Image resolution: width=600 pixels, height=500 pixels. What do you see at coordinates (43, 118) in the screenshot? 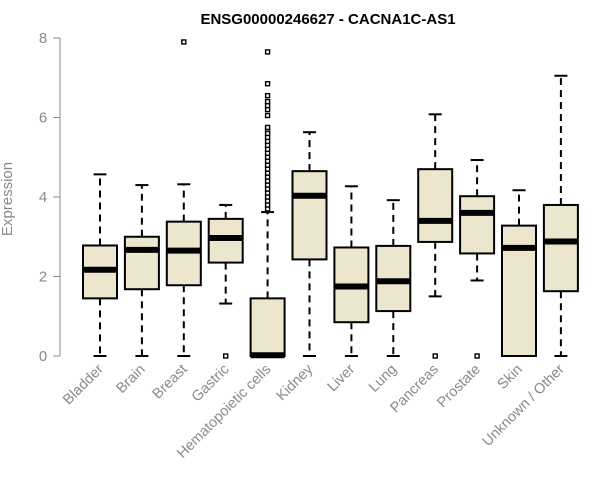
I see `y-tick-label: 6` at bounding box center [43, 118].